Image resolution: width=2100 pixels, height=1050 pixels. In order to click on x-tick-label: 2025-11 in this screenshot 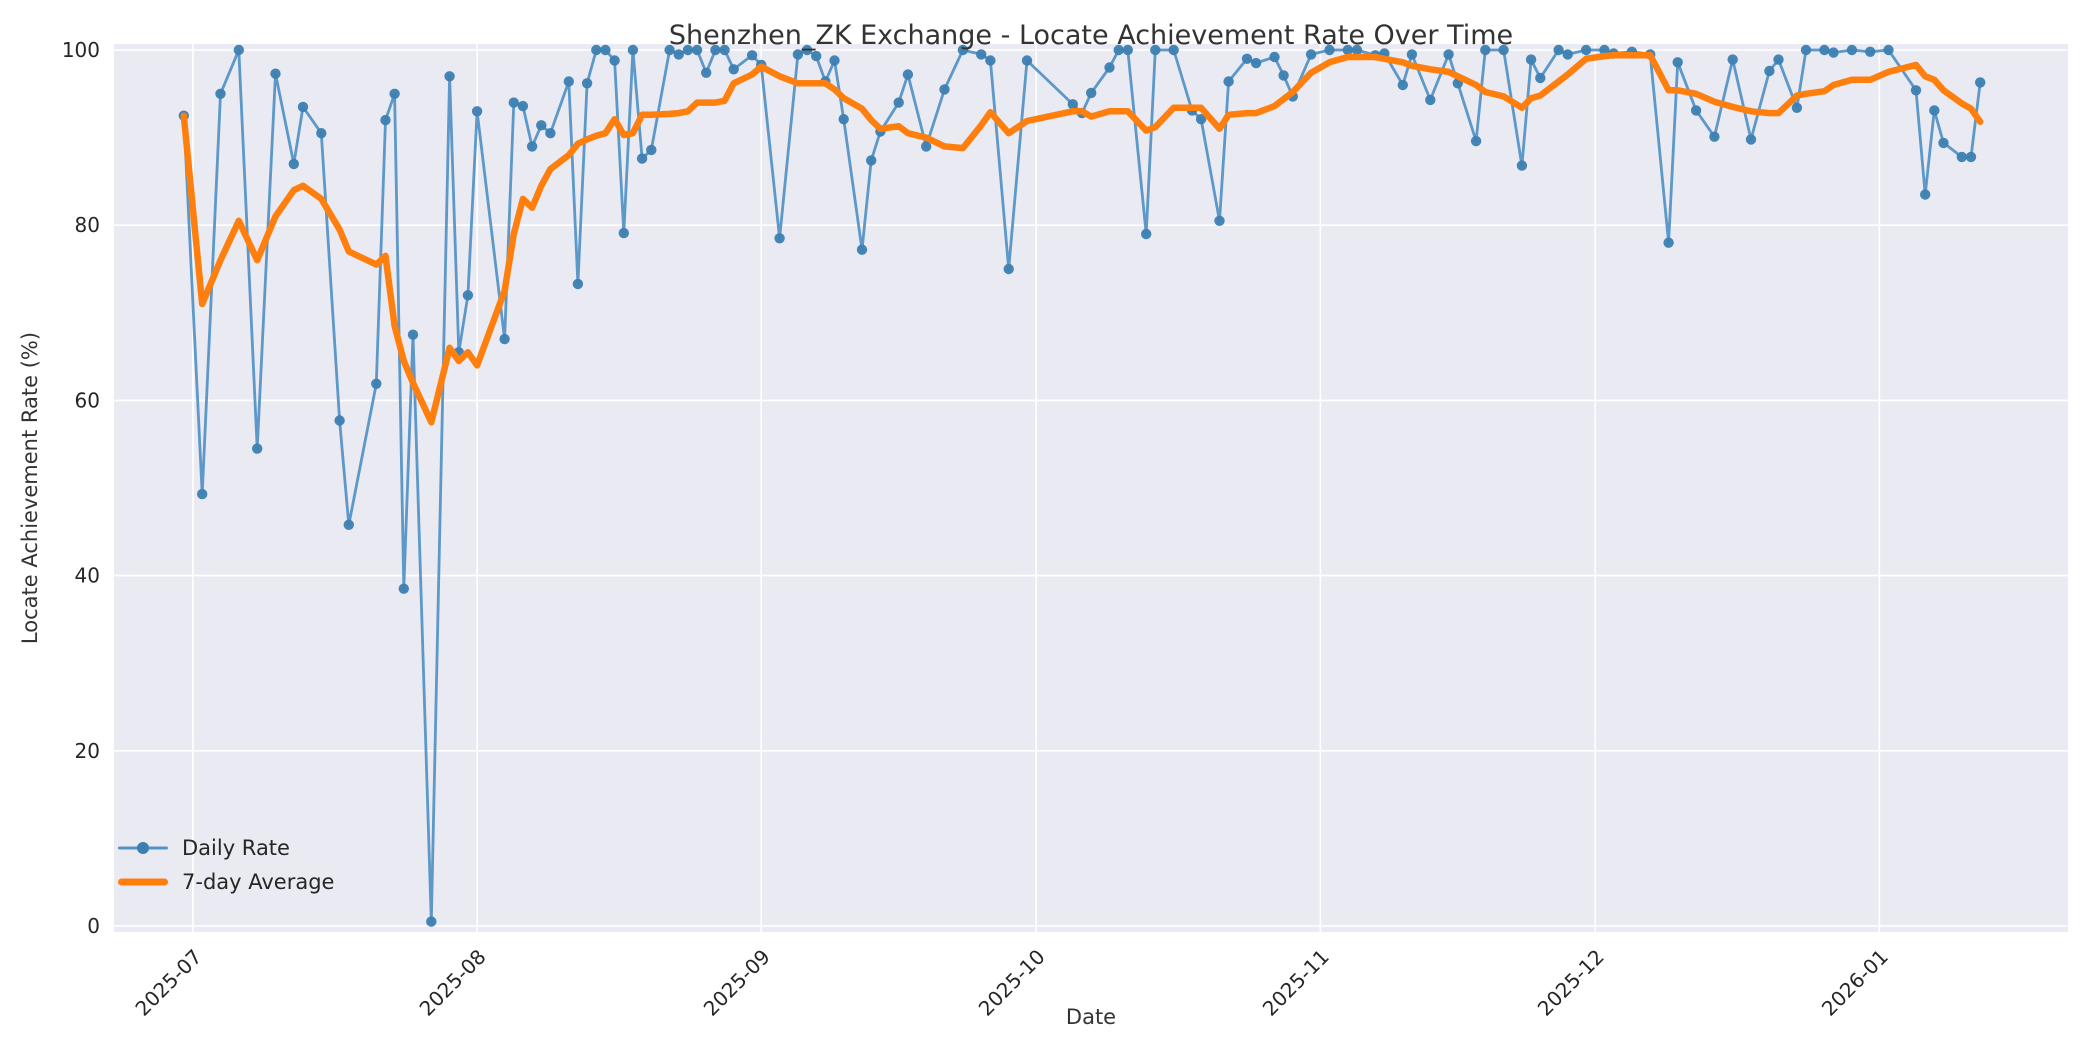, I will do `click(1296, 983)`.